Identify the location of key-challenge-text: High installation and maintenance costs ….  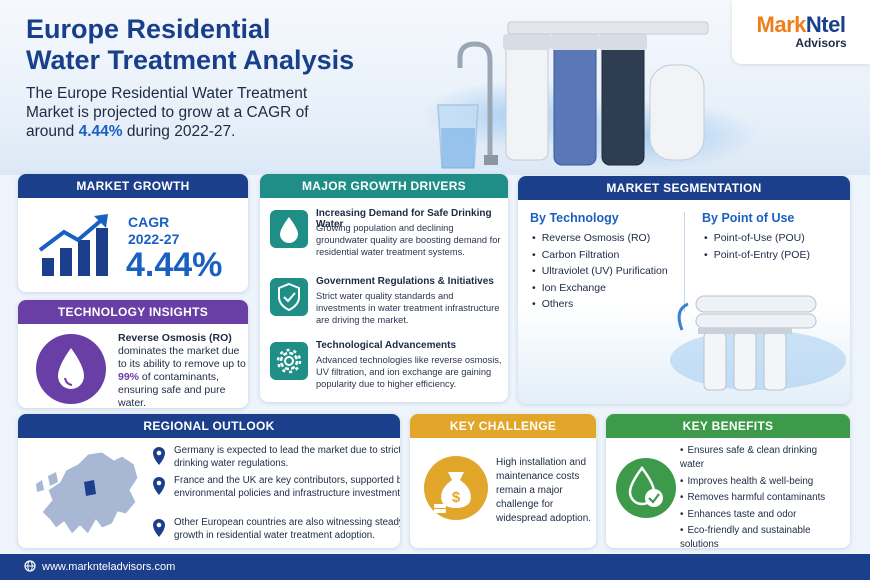
(544, 490).